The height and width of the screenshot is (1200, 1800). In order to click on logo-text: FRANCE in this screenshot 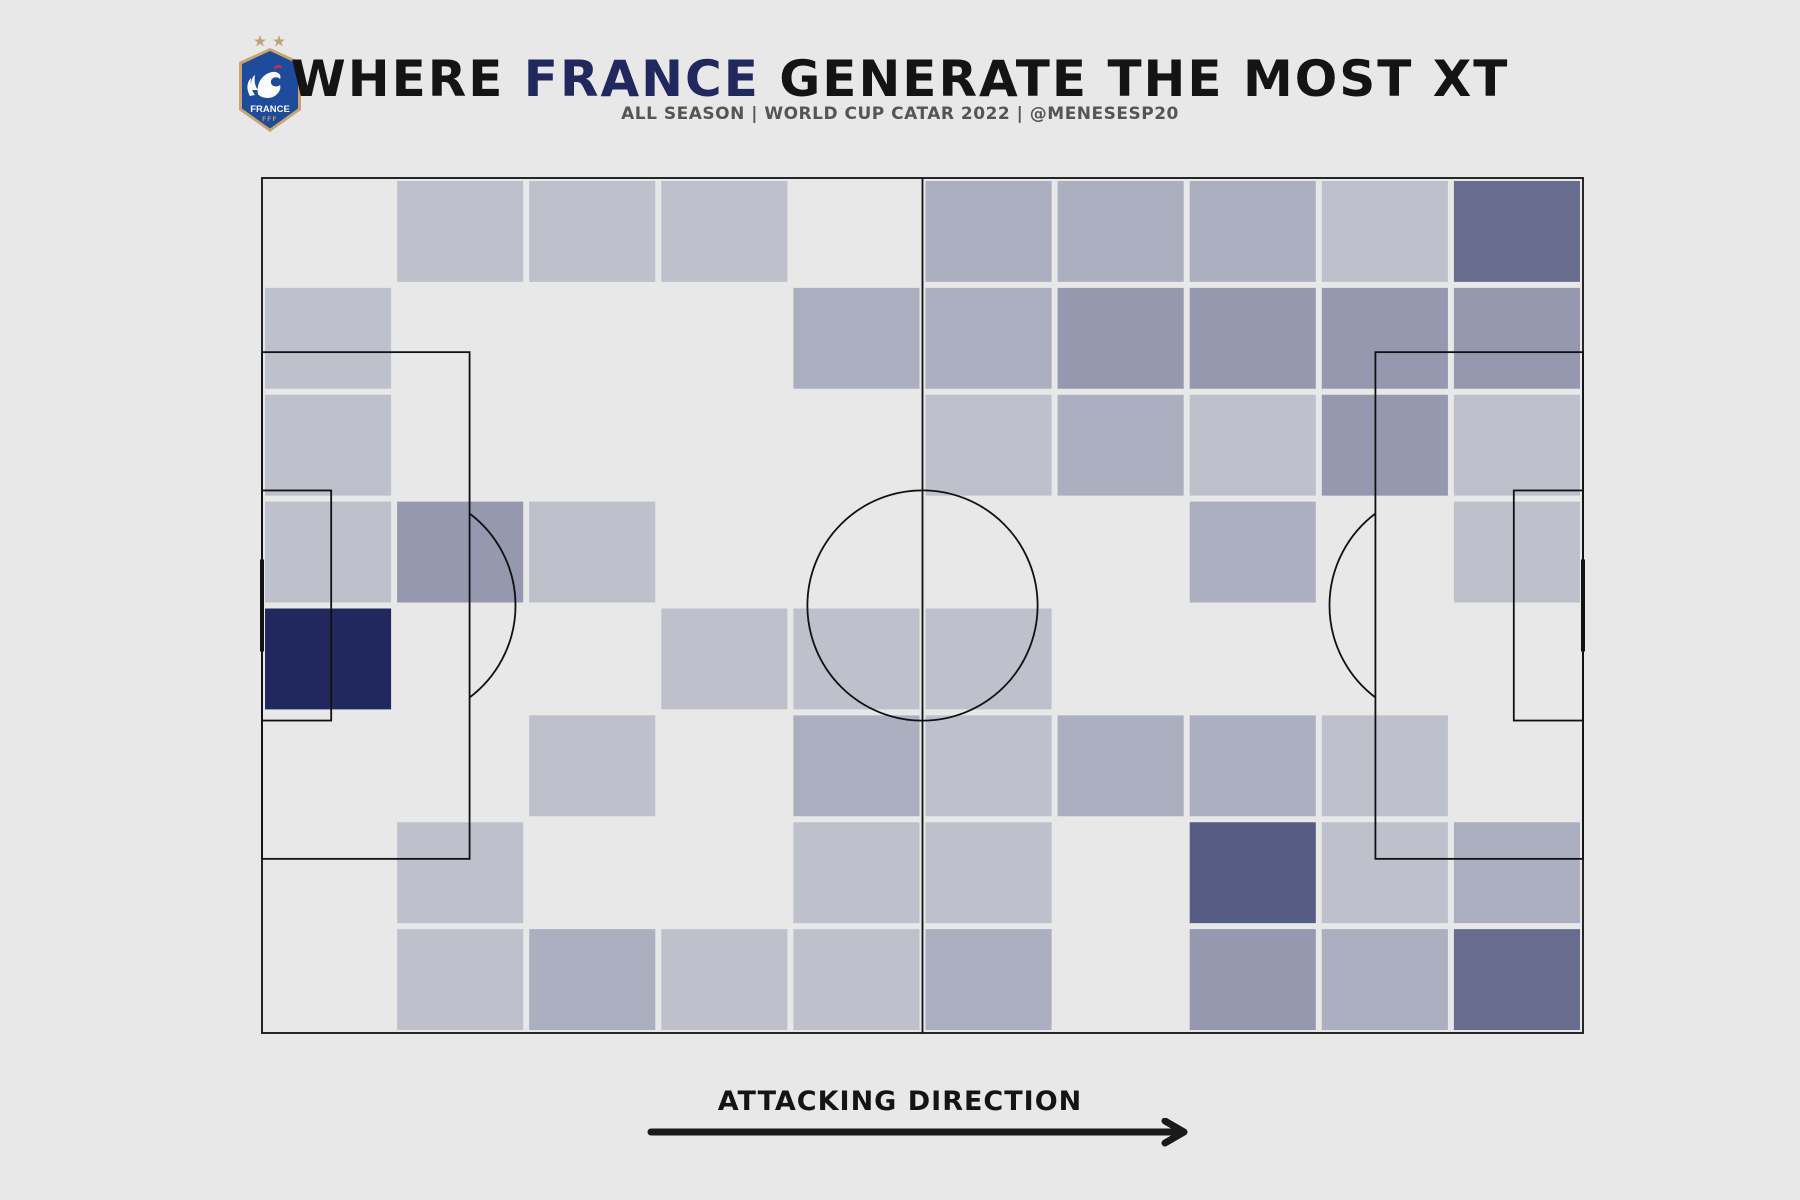, I will do `click(270, 109)`.